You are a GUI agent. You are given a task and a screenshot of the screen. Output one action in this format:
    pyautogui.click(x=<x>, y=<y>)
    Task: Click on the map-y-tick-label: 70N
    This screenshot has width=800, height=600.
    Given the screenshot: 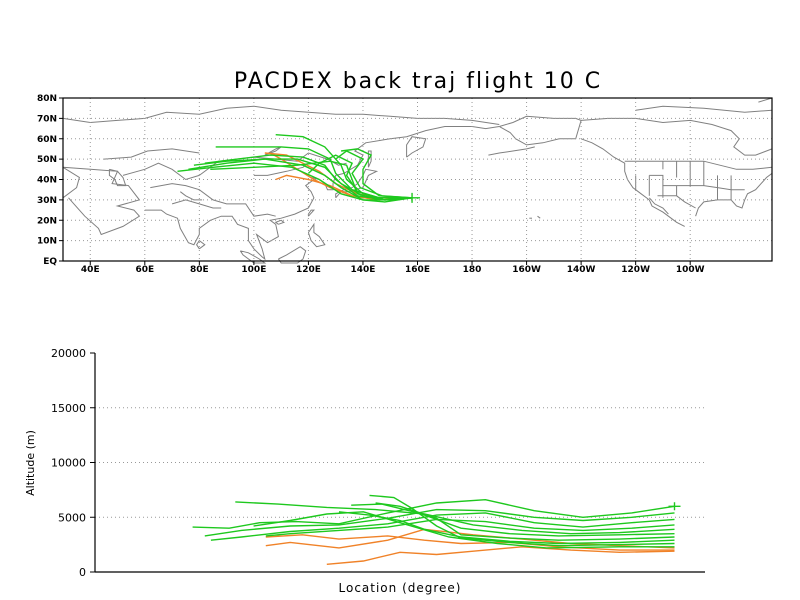 What is the action you would take?
    pyautogui.click(x=47, y=119)
    